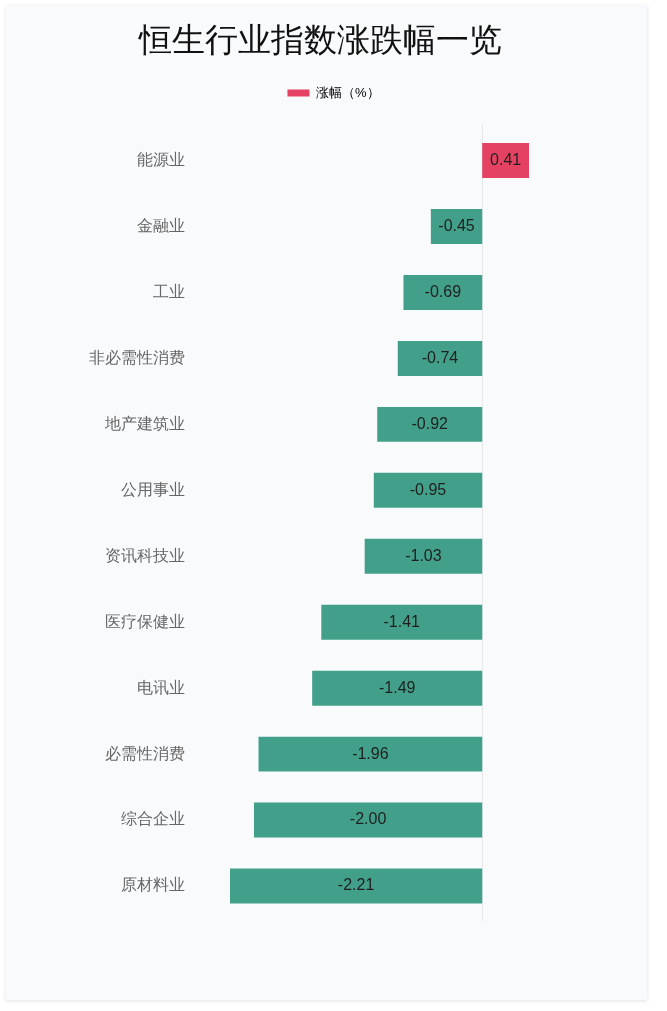 The height and width of the screenshot is (1011, 667). What do you see at coordinates (428, 489) in the screenshot?
I see `data-label: -0.95` at bounding box center [428, 489].